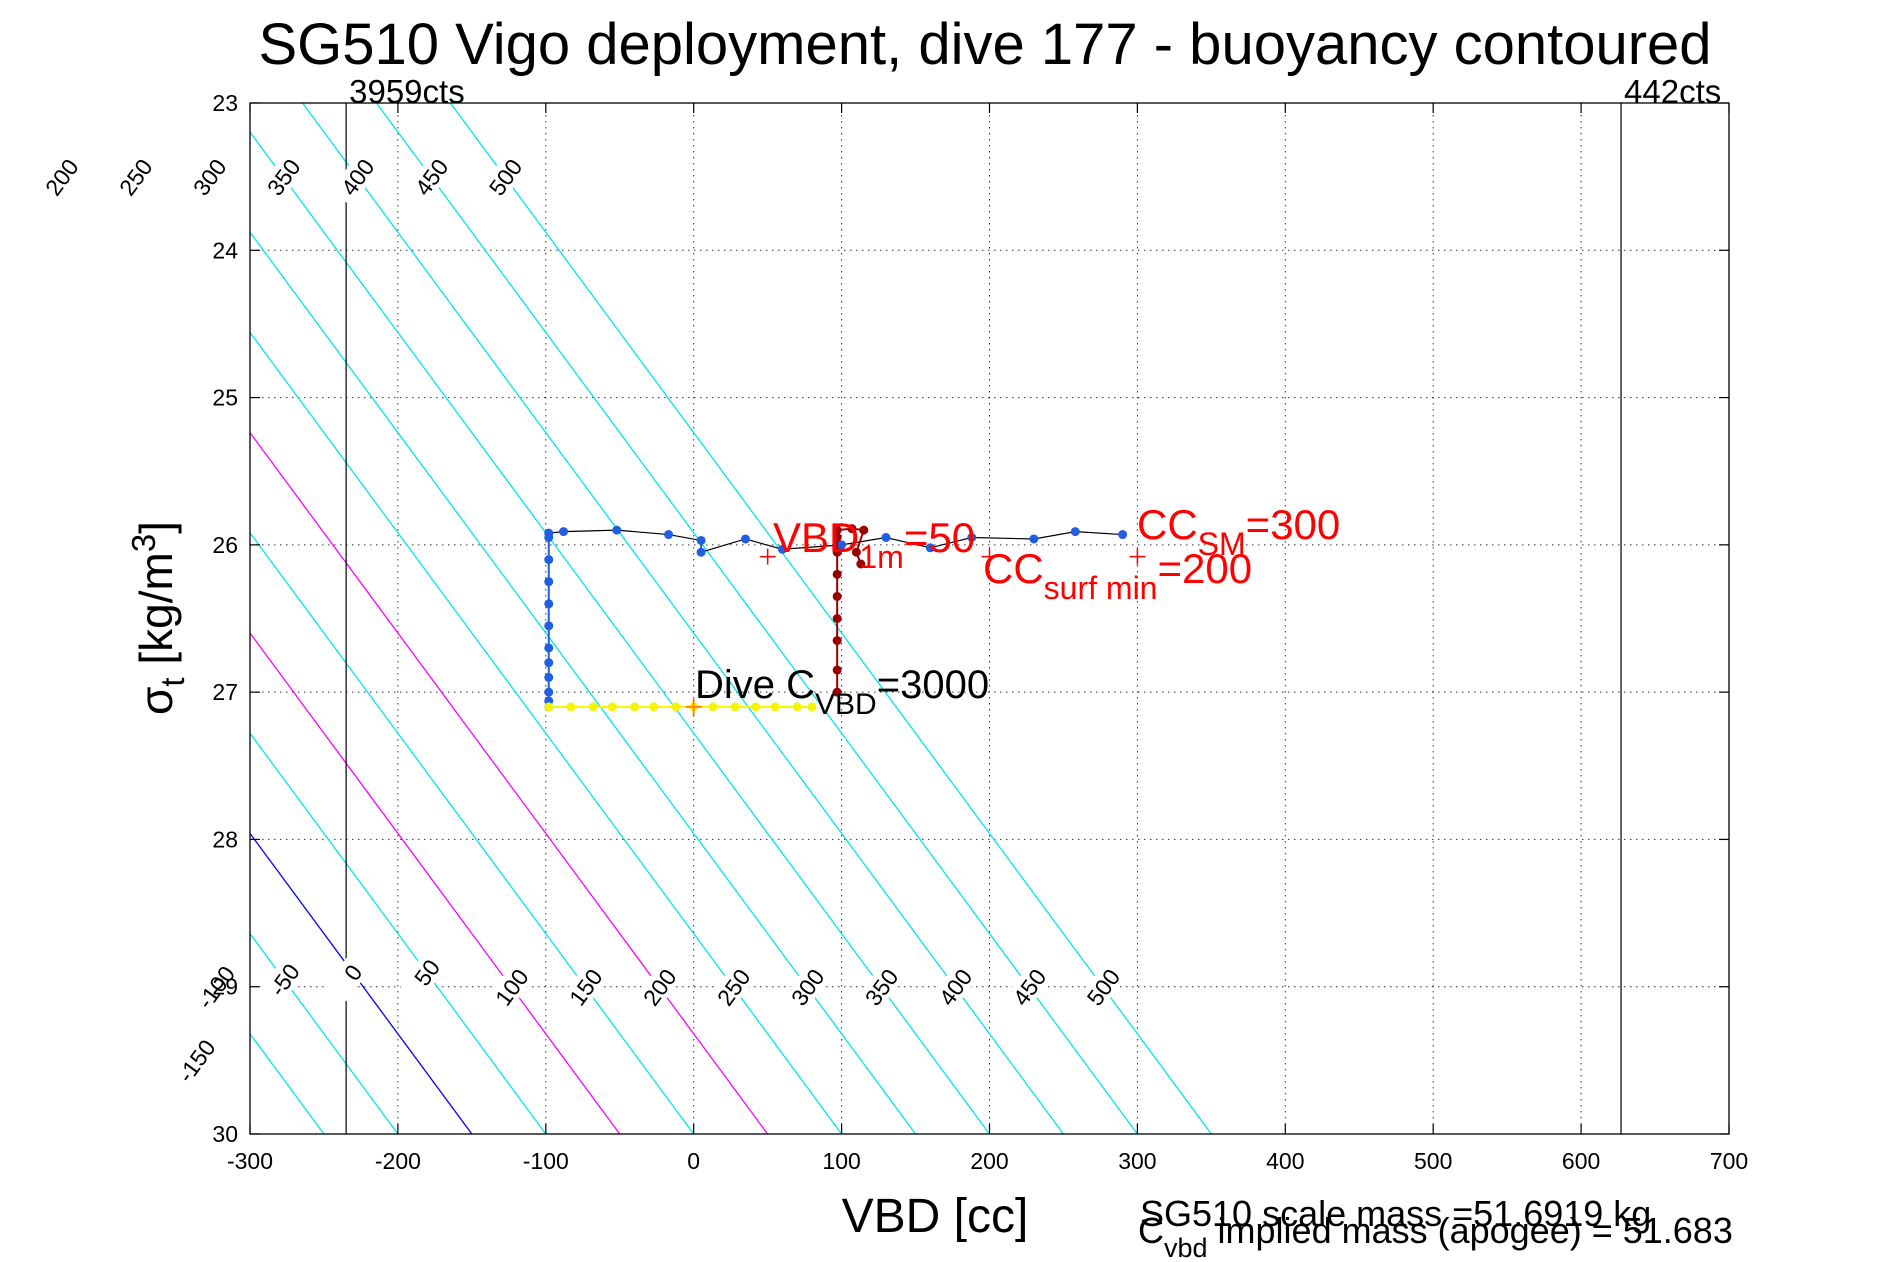 The image size is (1891, 1262). I want to click on implied-mass-main: C, so click(1151, 1230).